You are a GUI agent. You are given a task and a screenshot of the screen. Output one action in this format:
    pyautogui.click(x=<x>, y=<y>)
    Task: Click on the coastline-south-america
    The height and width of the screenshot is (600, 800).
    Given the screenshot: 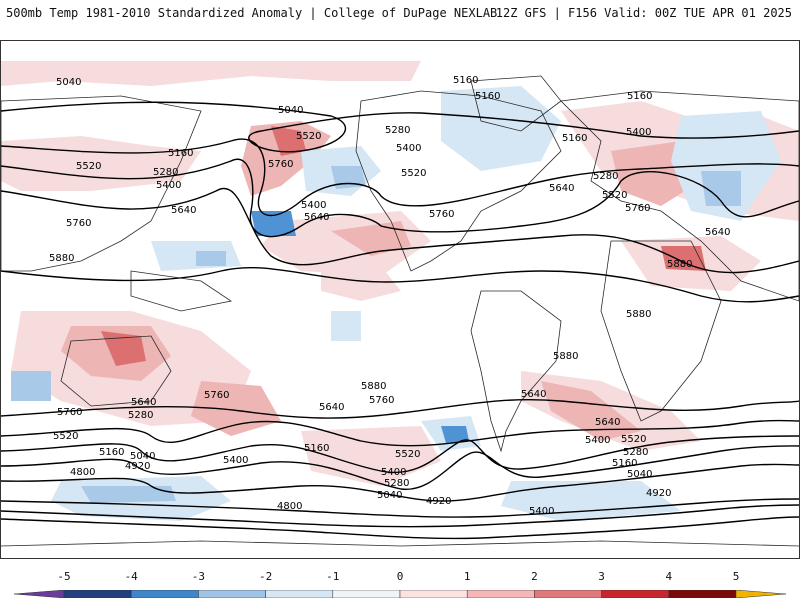 What is the action you would take?
    pyautogui.click(x=516, y=371)
    